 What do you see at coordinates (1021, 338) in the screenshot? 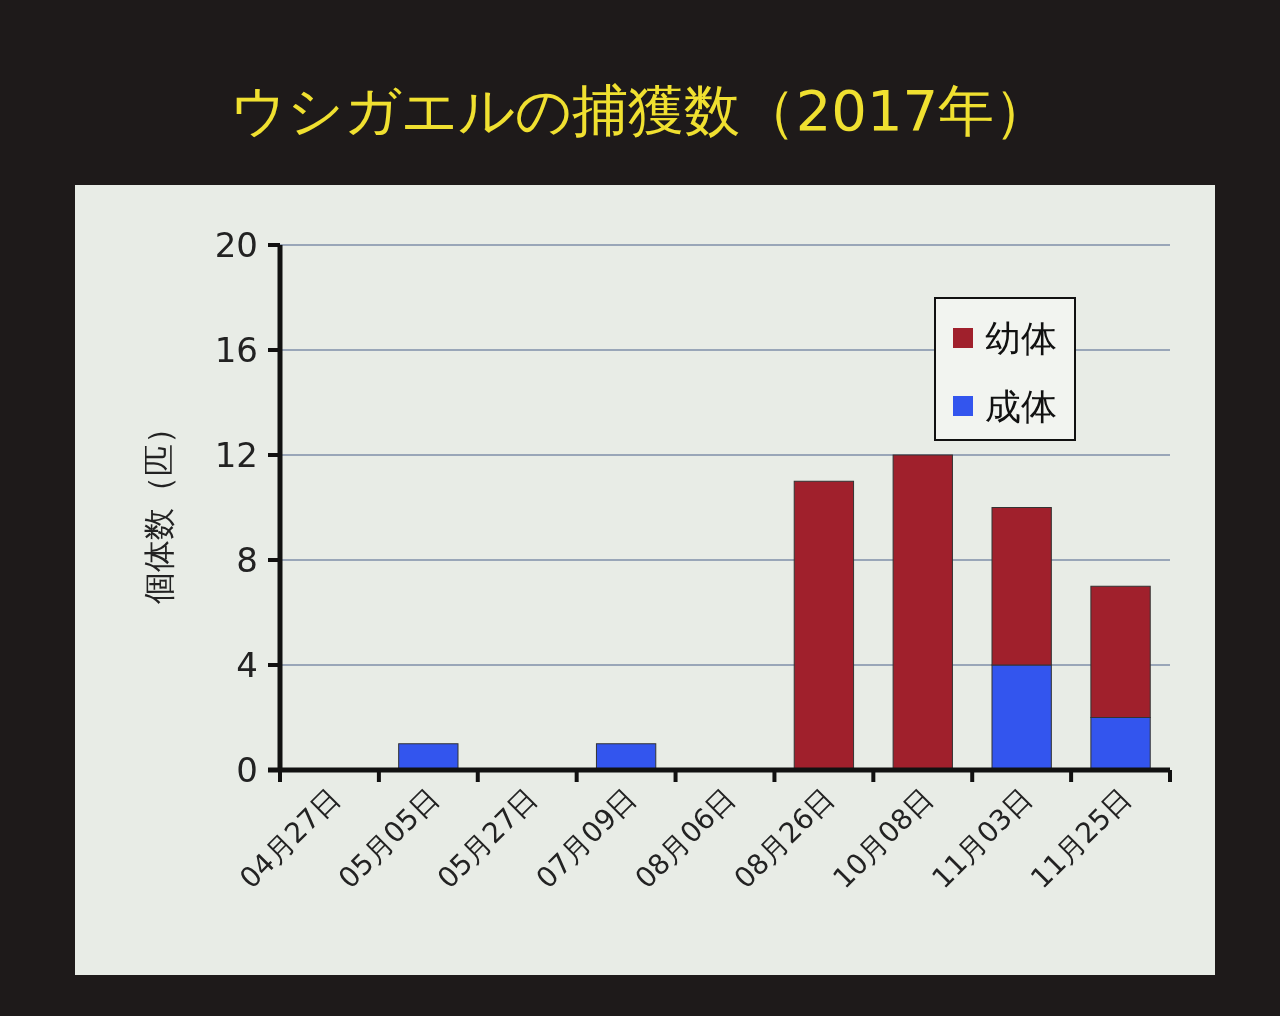
I see `legend-label: 幼体` at bounding box center [1021, 338].